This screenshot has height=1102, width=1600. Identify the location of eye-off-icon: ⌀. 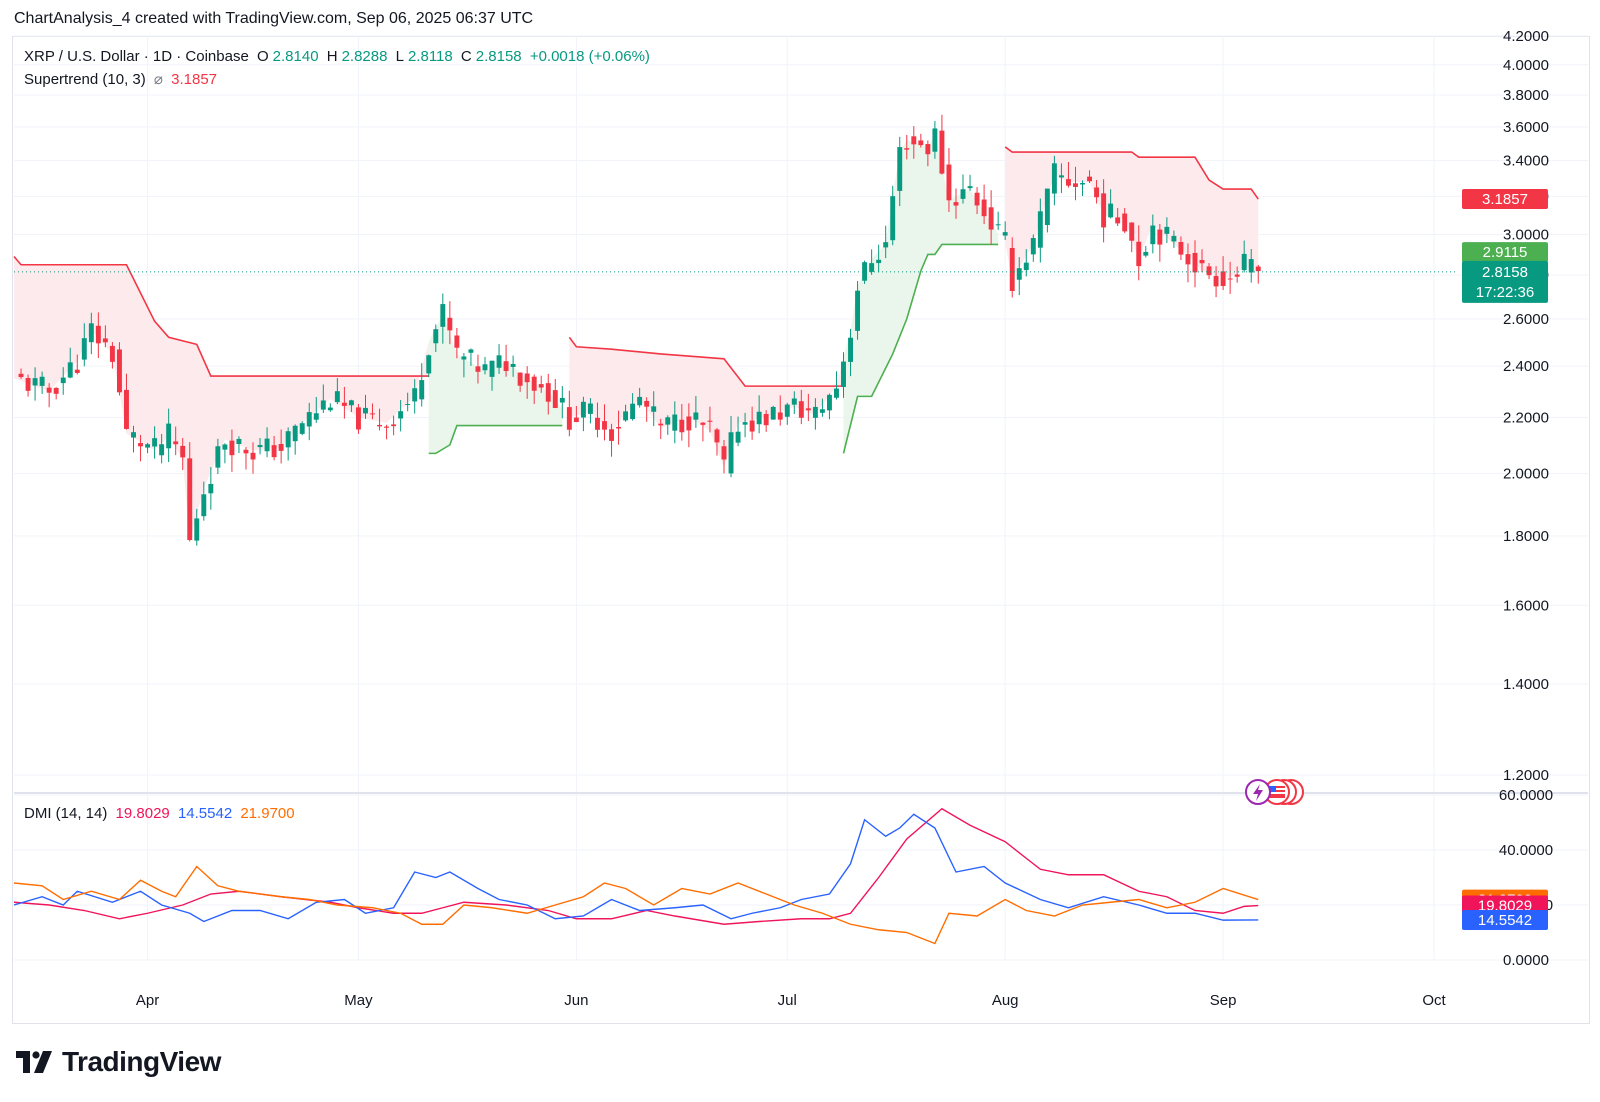
(158, 79).